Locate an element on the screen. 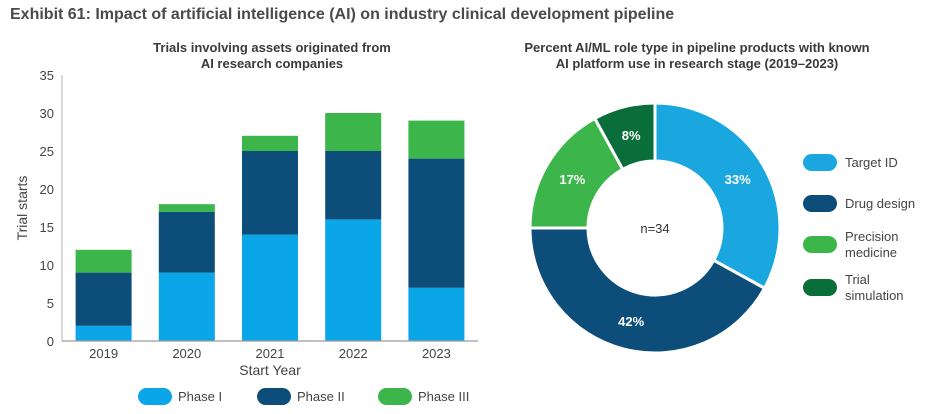  y-tick-label: 5 is located at coordinates (50, 303).